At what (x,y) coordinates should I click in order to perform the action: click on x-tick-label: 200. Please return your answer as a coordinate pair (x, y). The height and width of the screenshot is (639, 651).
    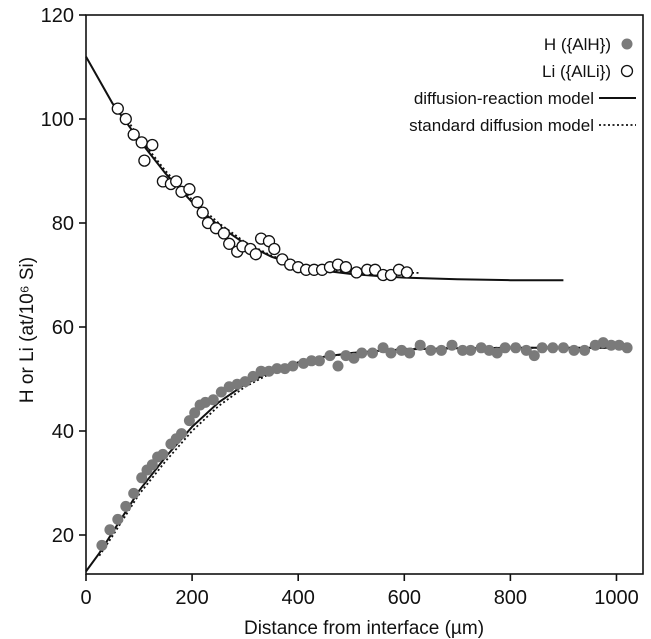
    Looking at the image, I should click on (191, 598).